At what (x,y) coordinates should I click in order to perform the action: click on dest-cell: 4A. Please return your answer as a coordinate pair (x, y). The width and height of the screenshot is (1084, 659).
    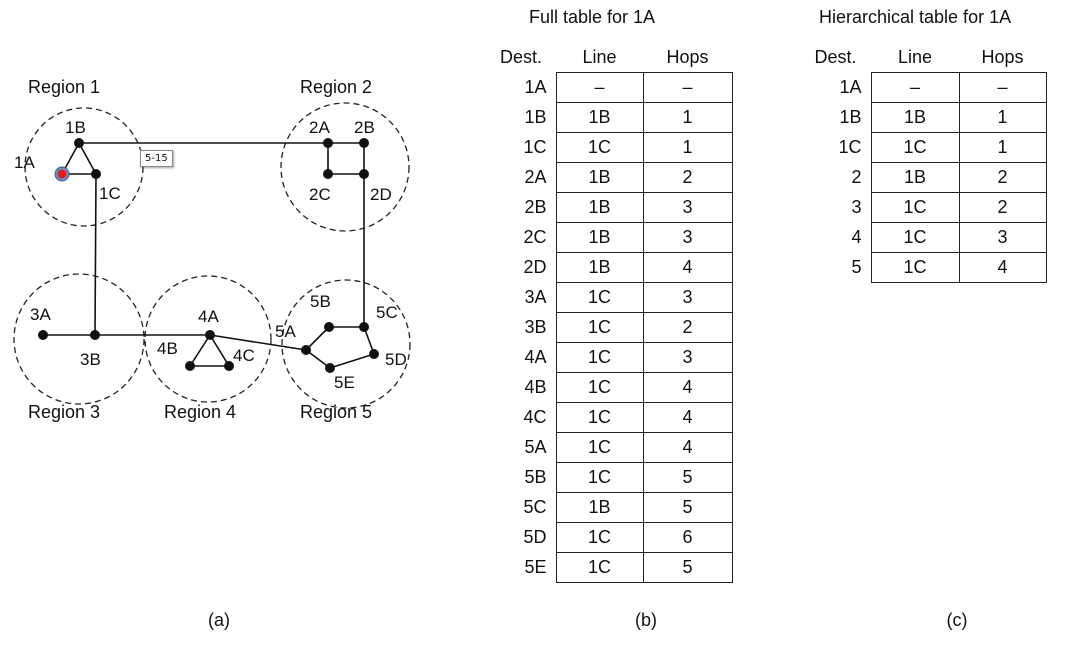
    Looking at the image, I should click on (535, 357).